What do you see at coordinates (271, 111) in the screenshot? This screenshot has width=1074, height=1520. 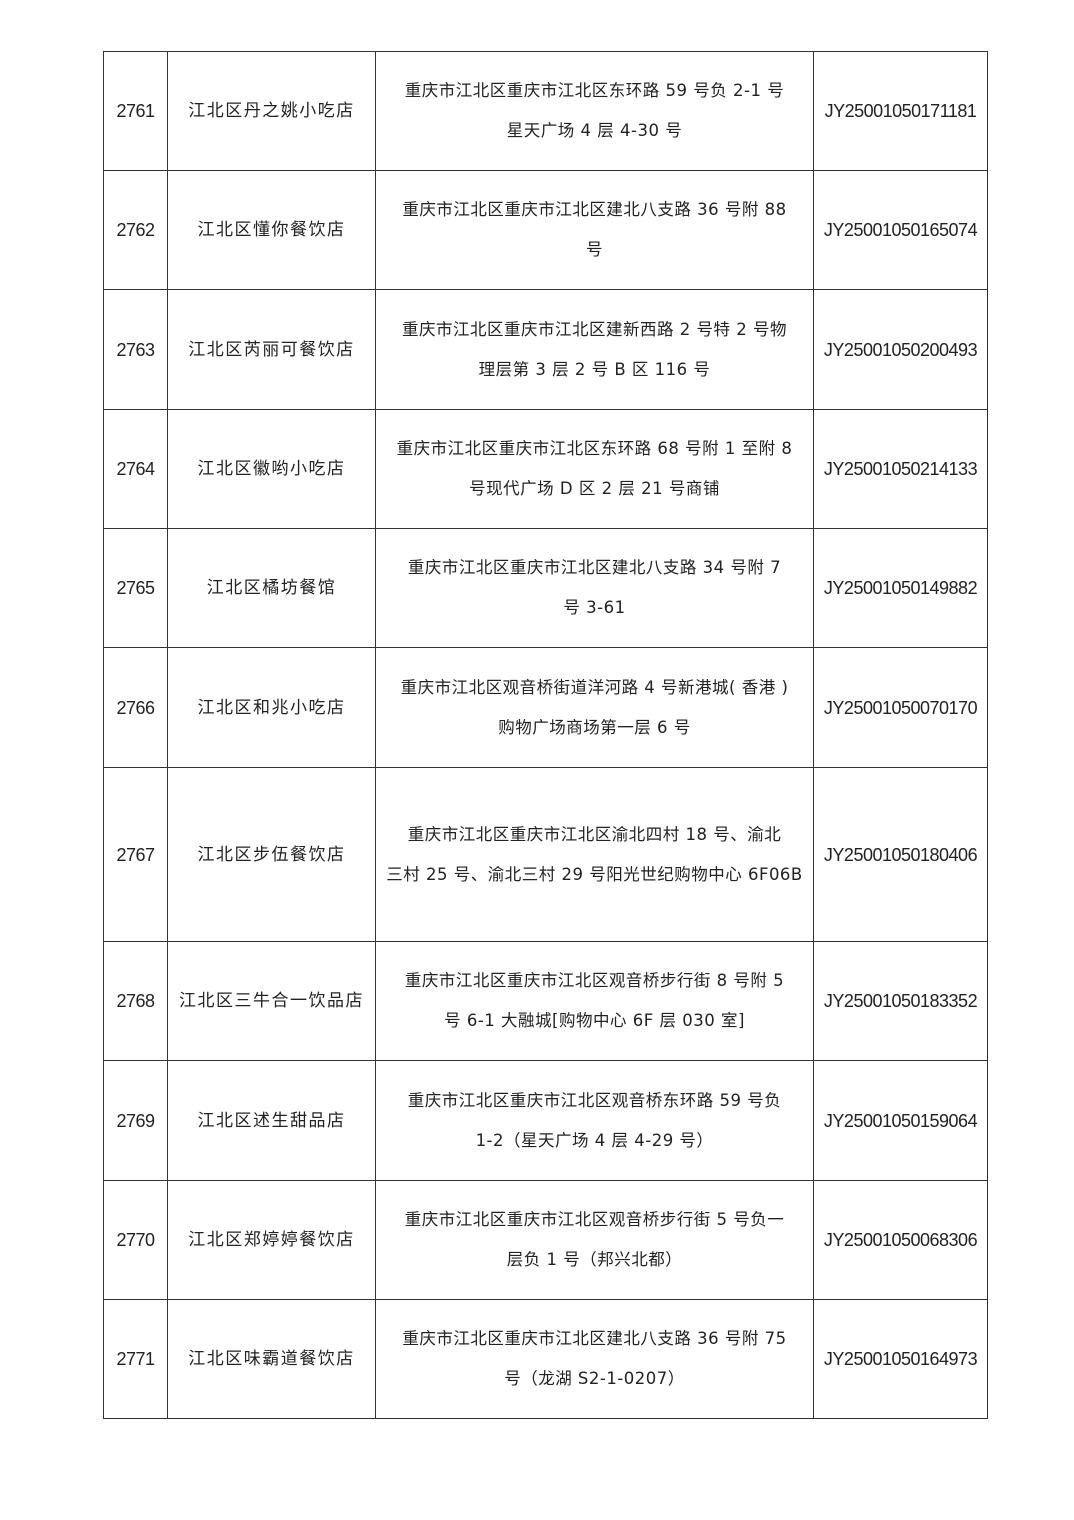 I see `business-name-cell: 江北区丹之姚小吃店` at bounding box center [271, 111].